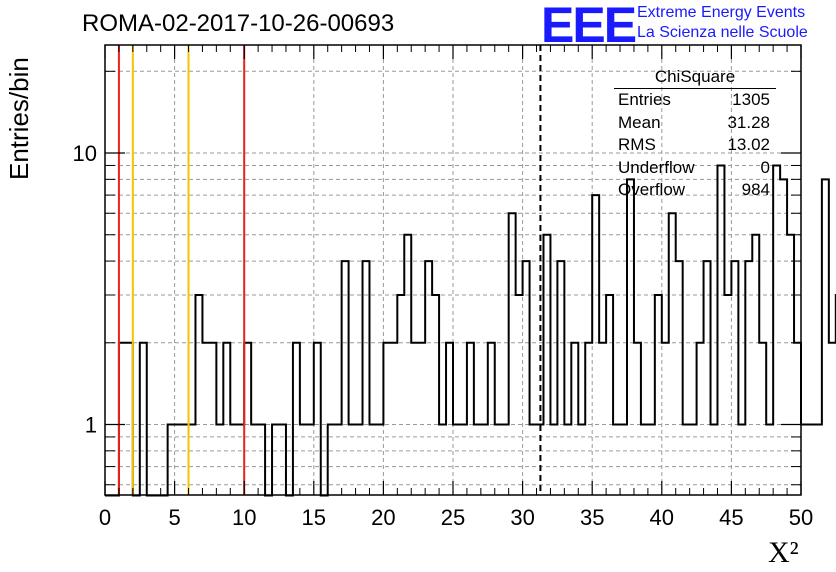 The width and height of the screenshot is (836, 572). What do you see at coordinates (383, 517) in the screenshot?
I see `x-tick-label: 20` at bounding box center [383, 517].